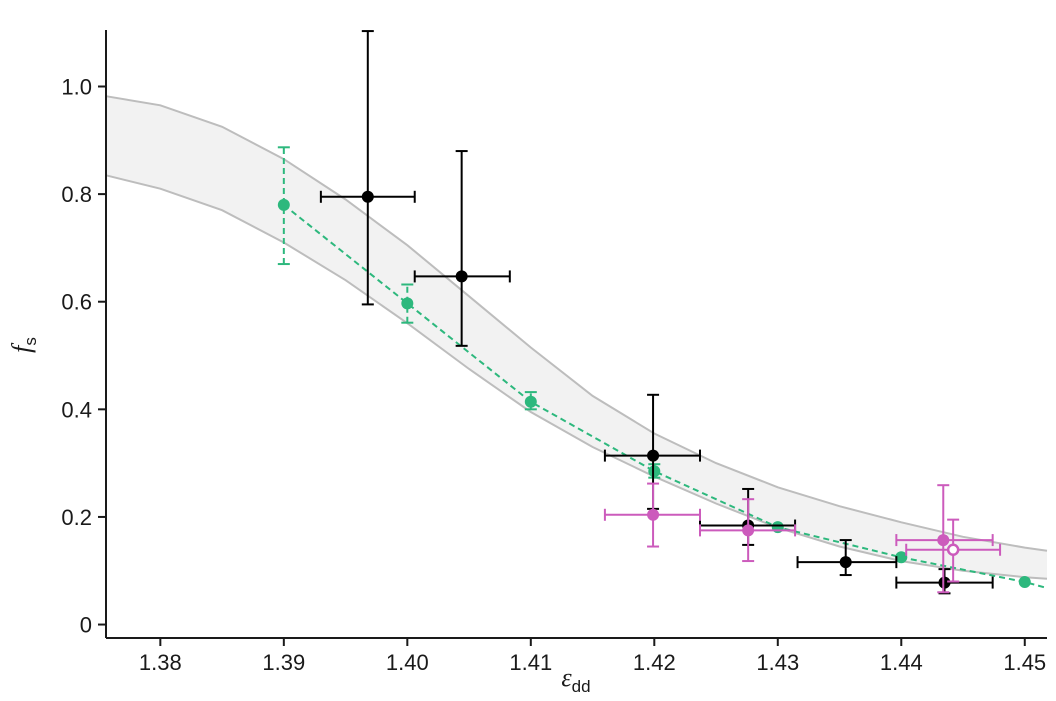 The image size is (1056, 701). I want to click on x-tick-label: 1.39, so click(283, 662).